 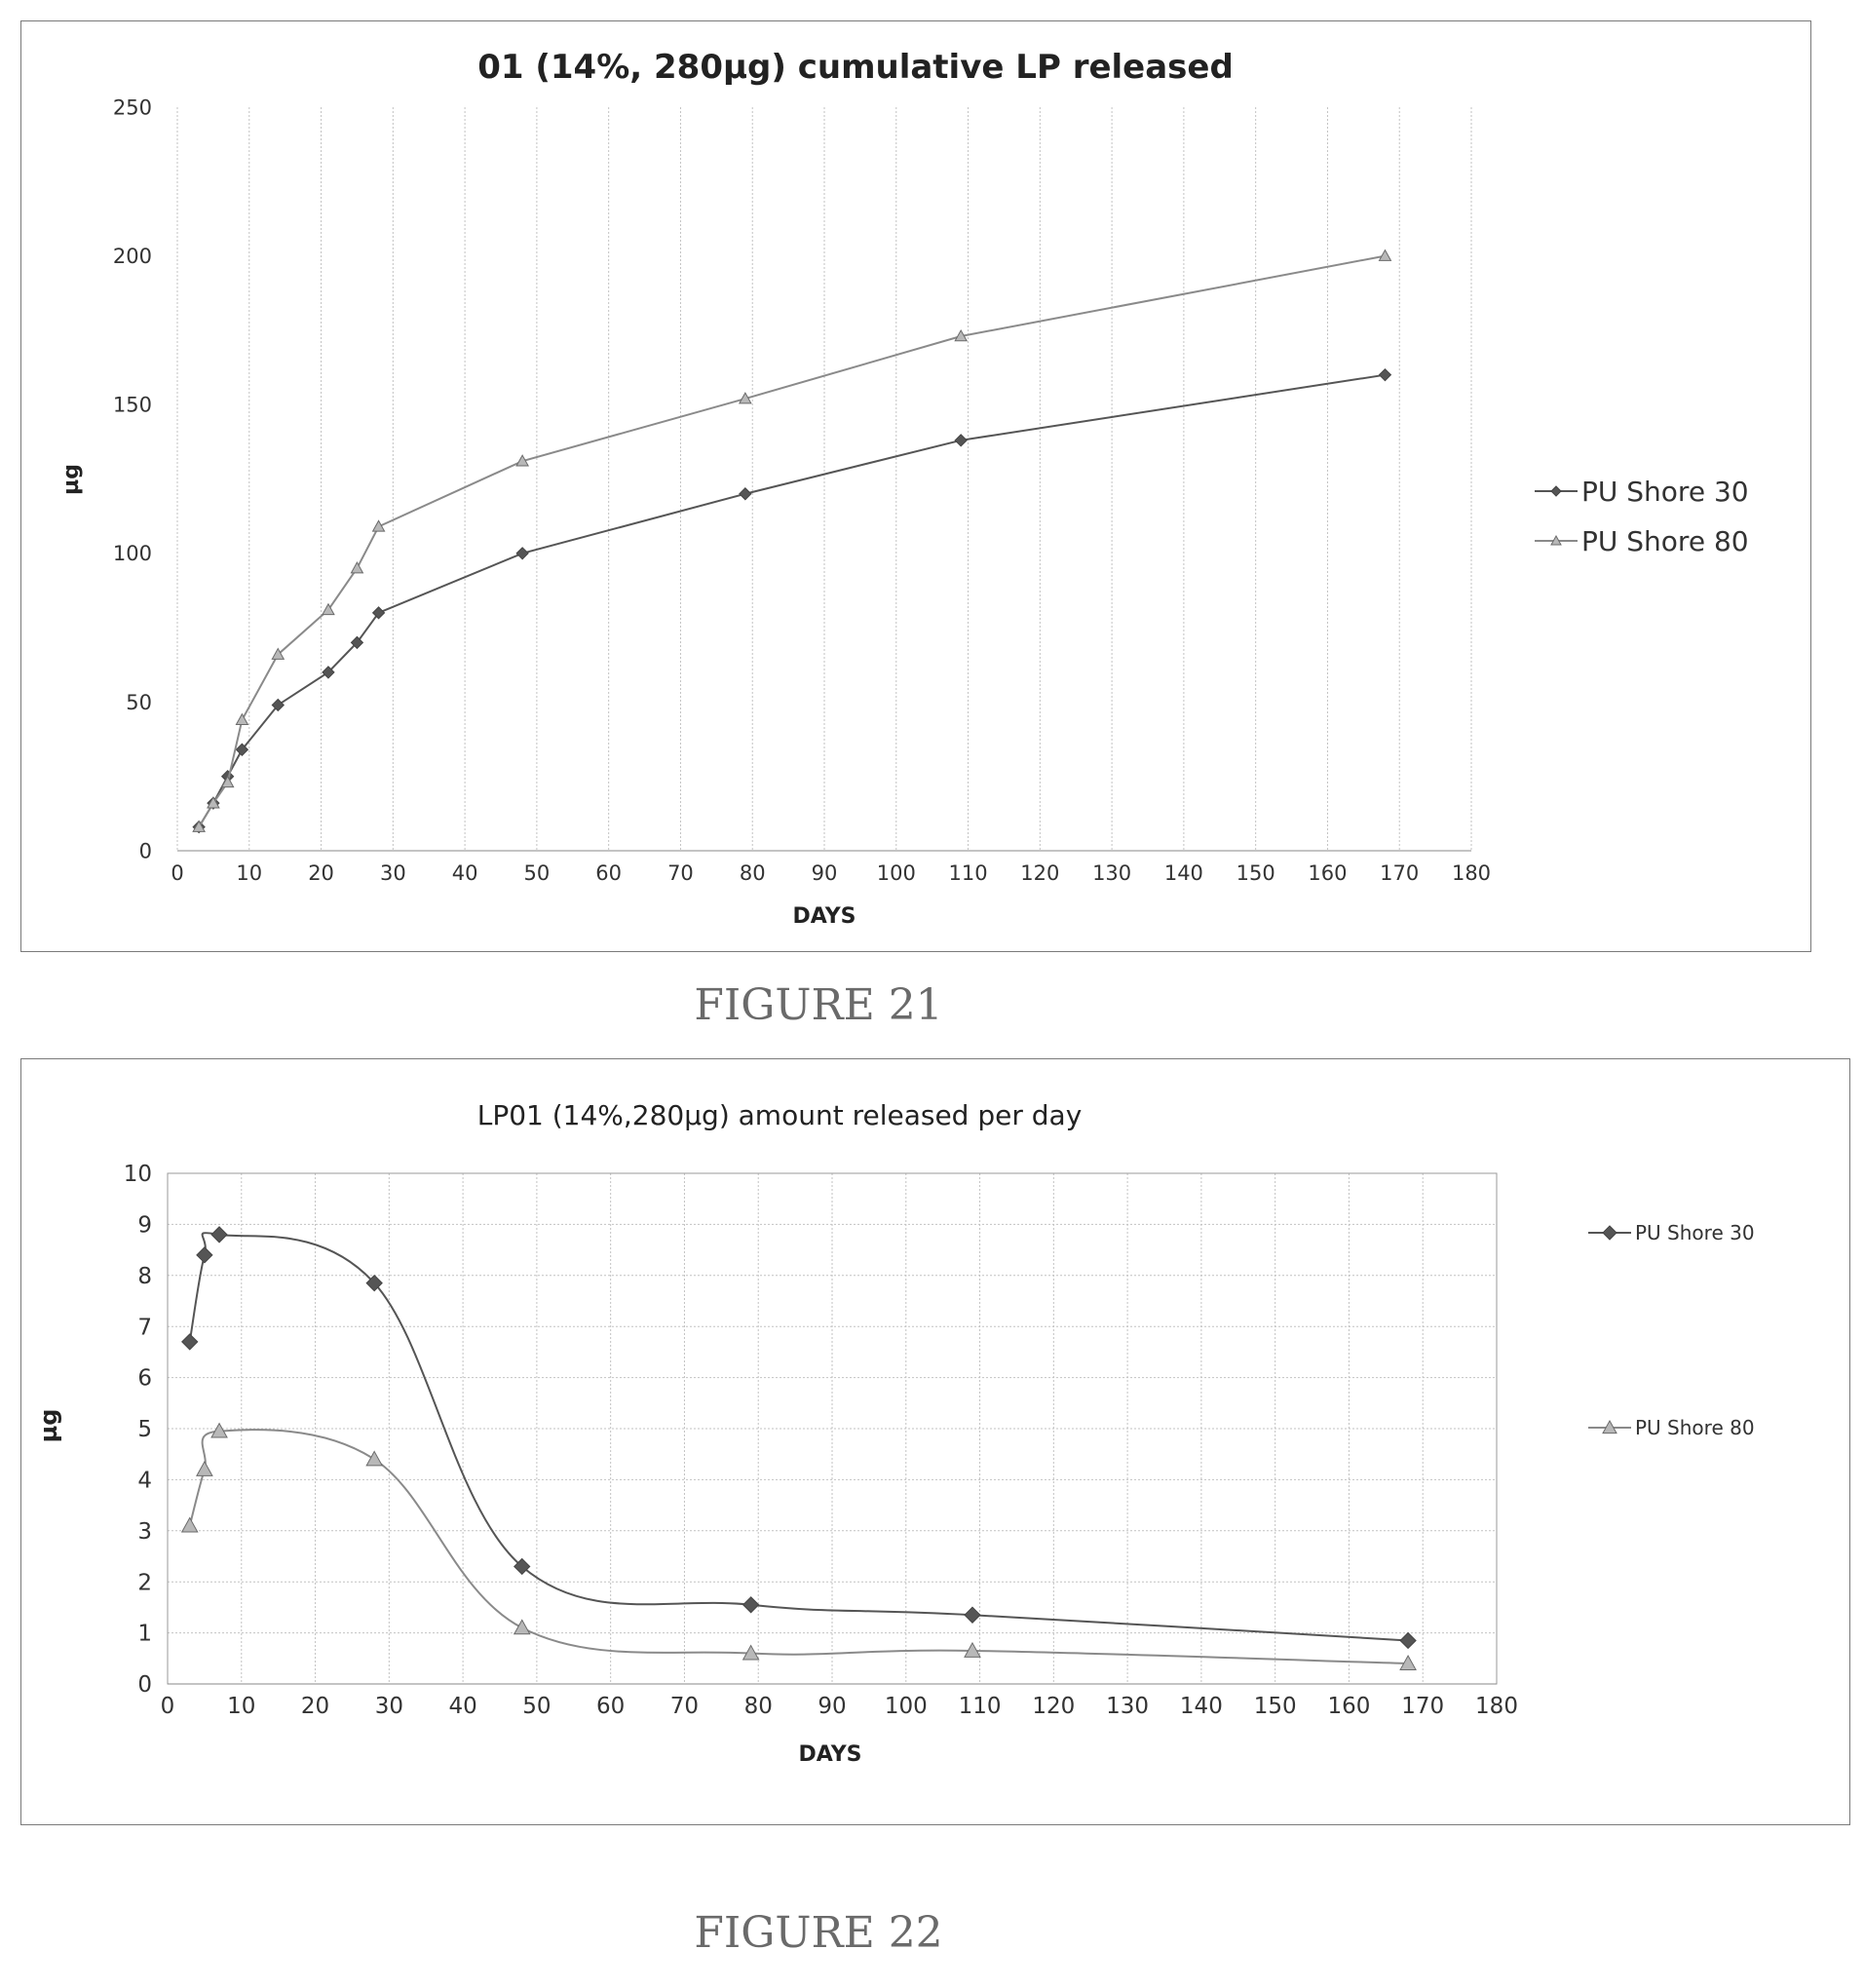 I want to click on y-tick-label: 5, so click(x=144, y=1429).